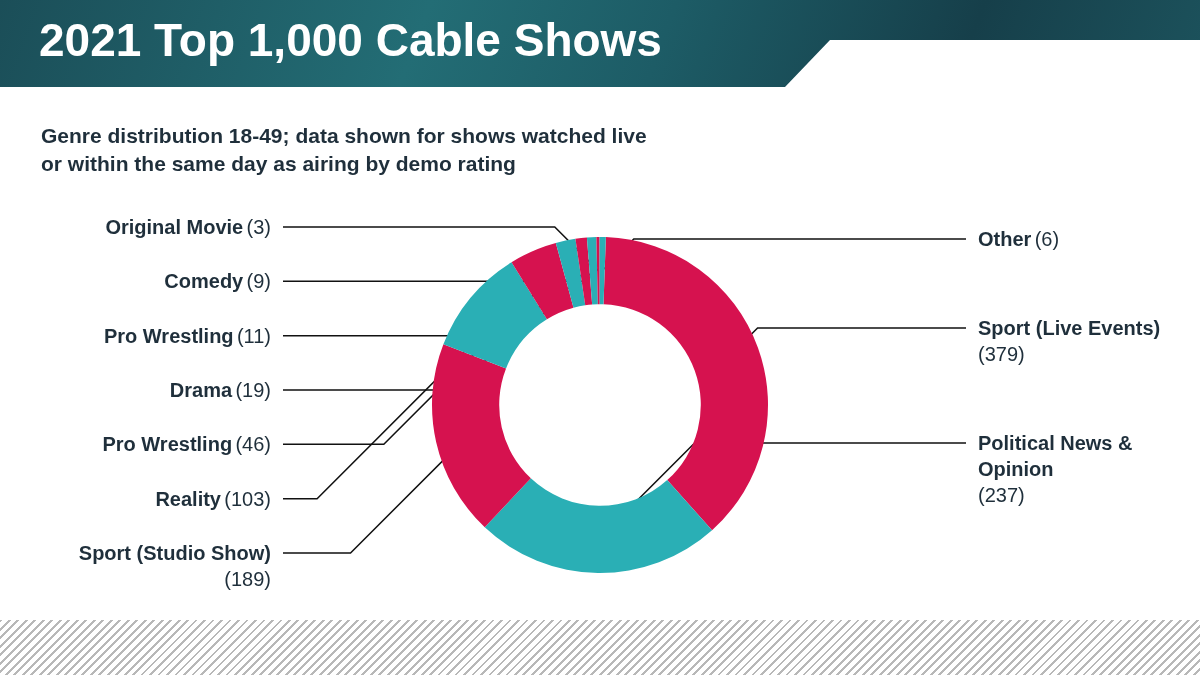 The height and width of the screenshot is (675, 1200). Describe the element at coordinates (1001, 354) in the screenshot. I see `data-label: (379)` at that location.